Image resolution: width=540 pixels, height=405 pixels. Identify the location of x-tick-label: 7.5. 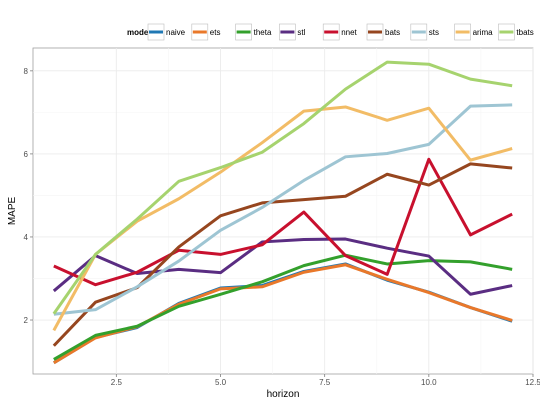
(325, 382).